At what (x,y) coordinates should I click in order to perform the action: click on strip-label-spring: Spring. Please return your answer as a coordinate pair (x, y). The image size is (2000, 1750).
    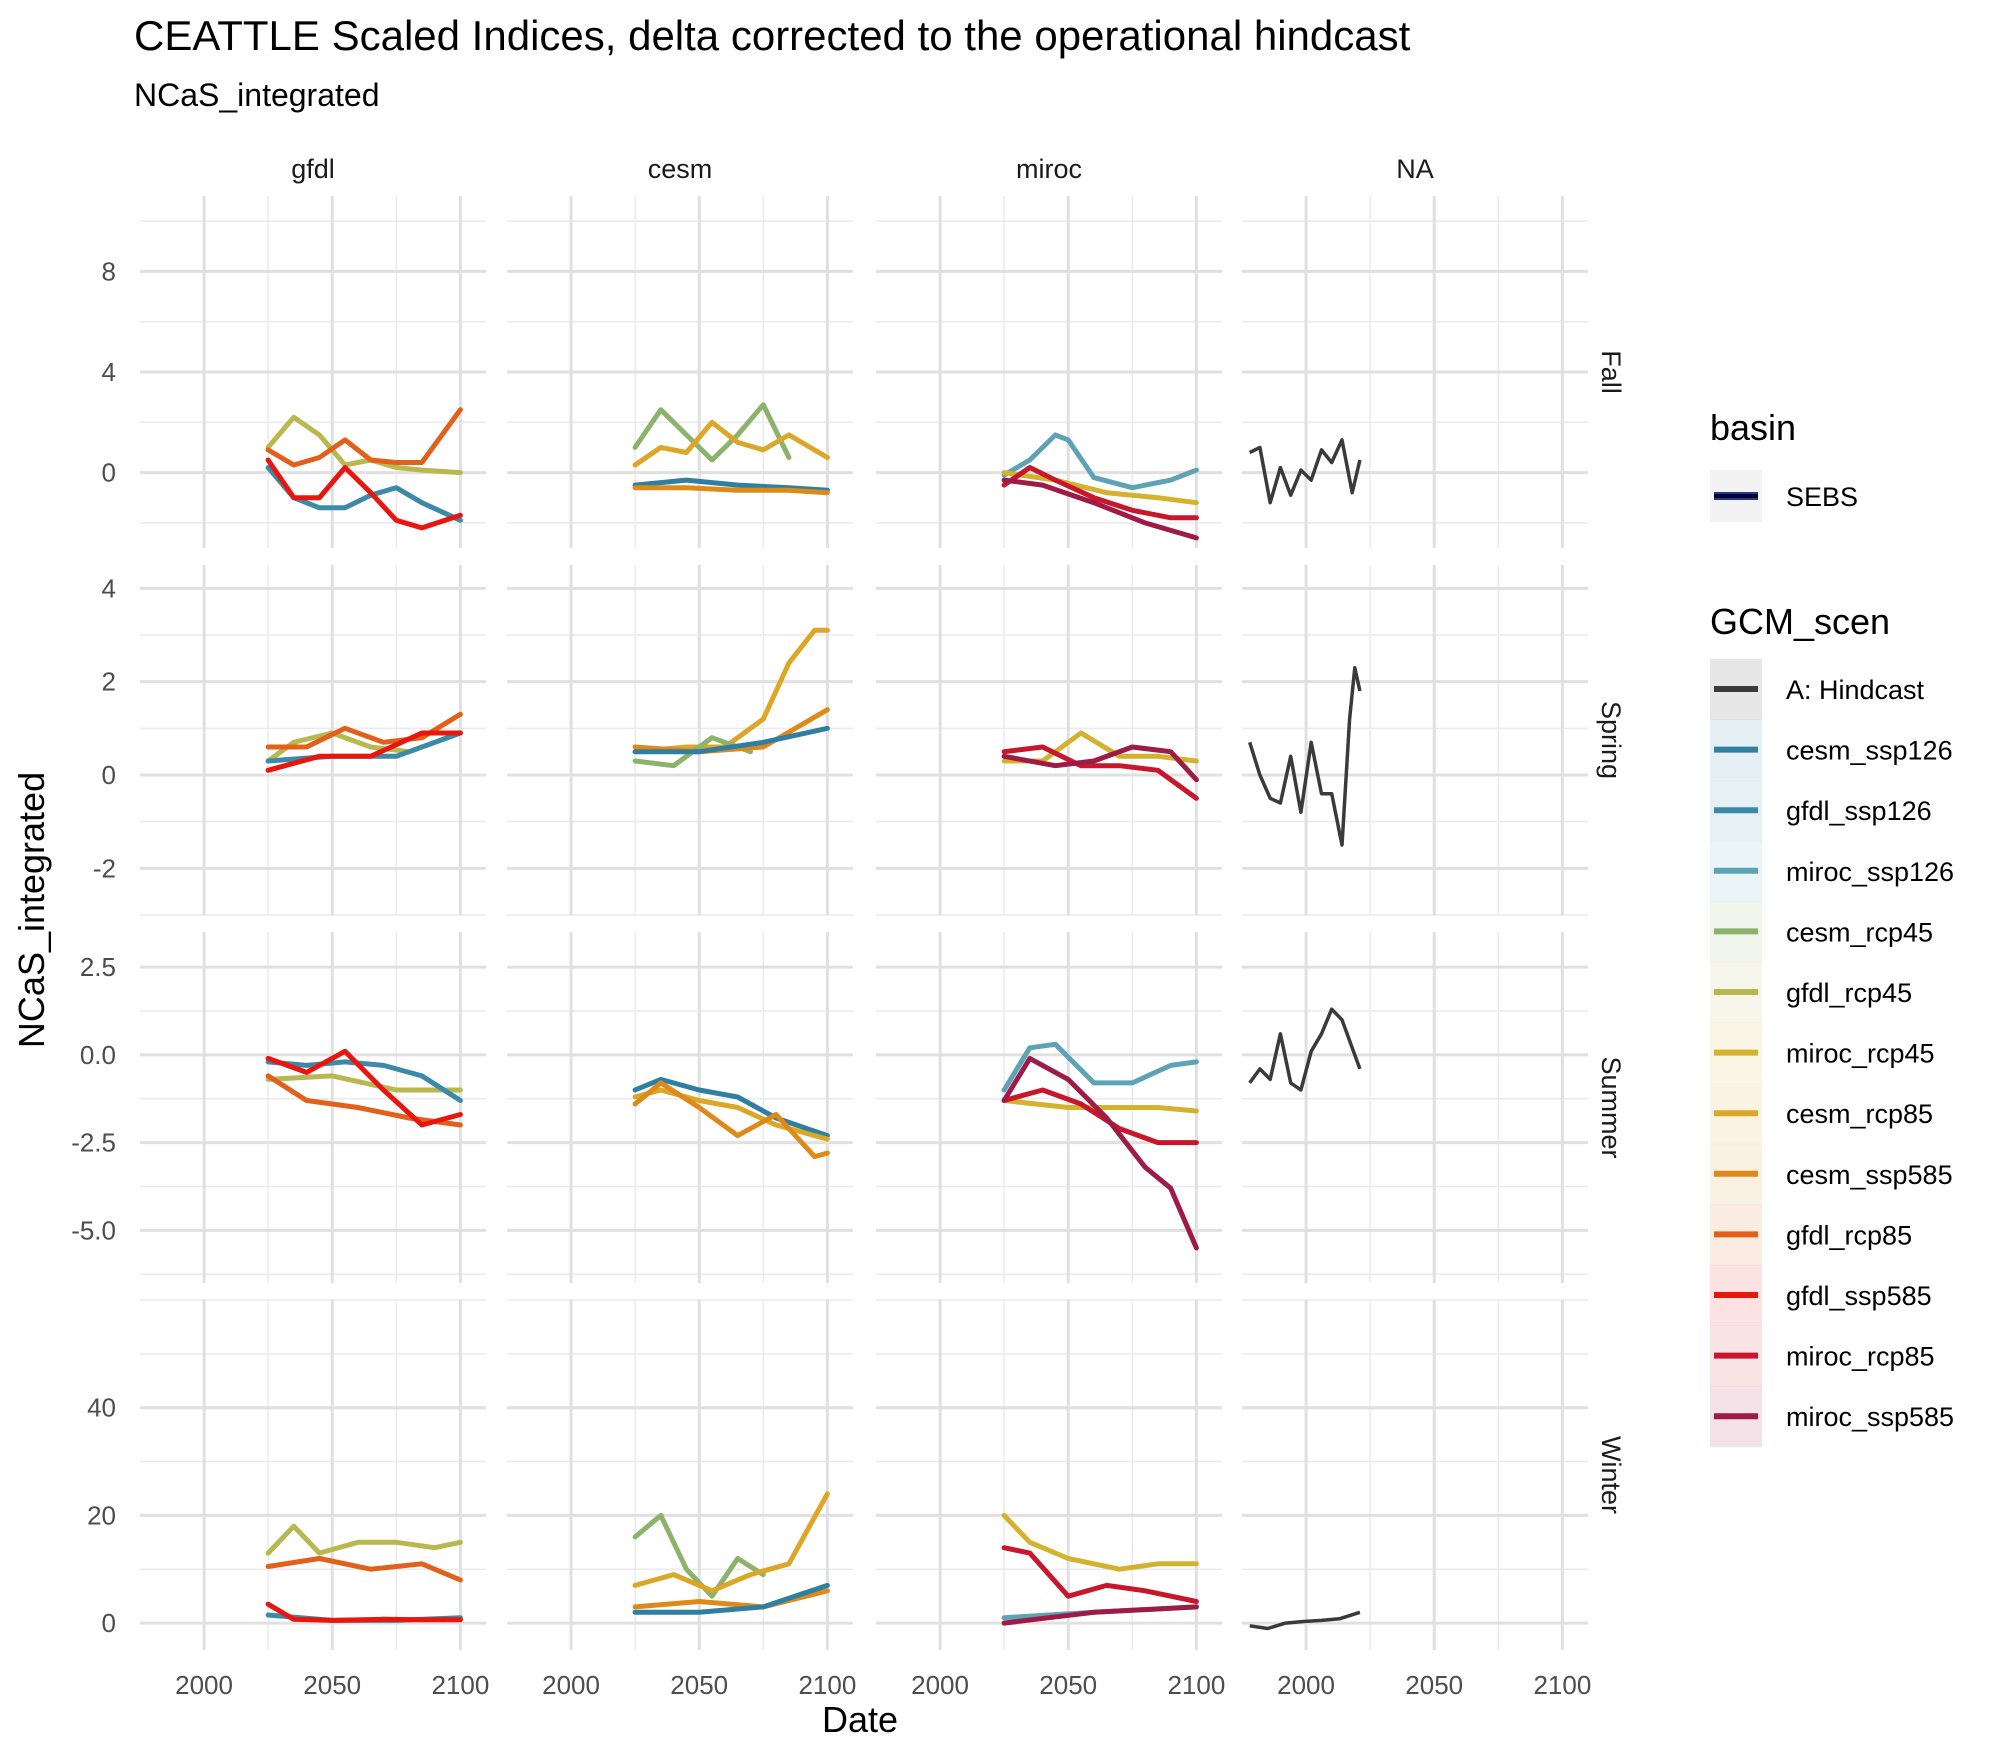
    Looking at the image, I should click on (1611, 740).